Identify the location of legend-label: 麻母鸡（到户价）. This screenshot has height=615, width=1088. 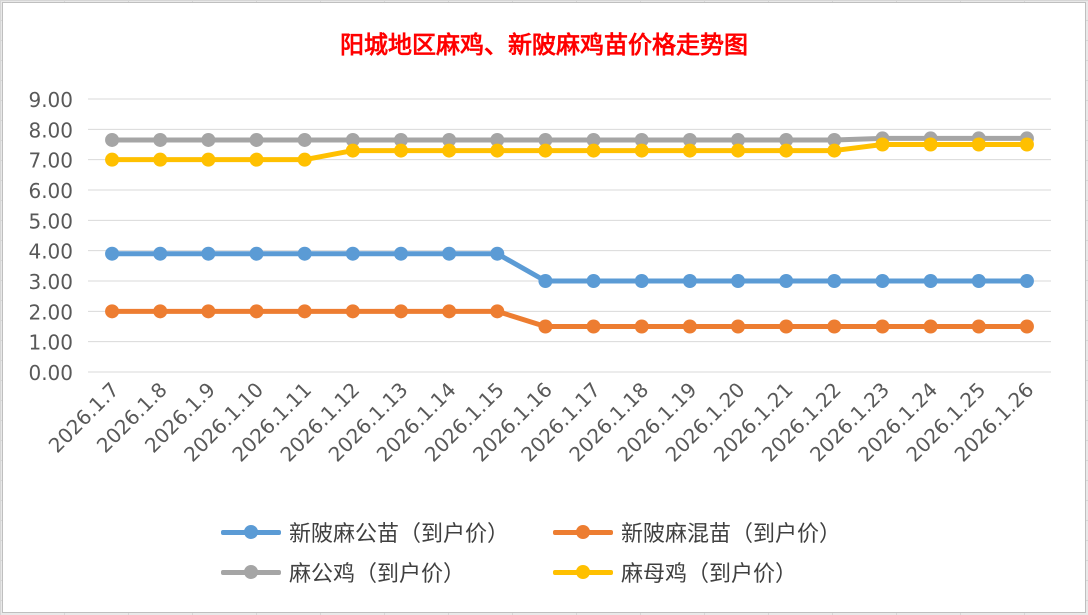
(709, 574).